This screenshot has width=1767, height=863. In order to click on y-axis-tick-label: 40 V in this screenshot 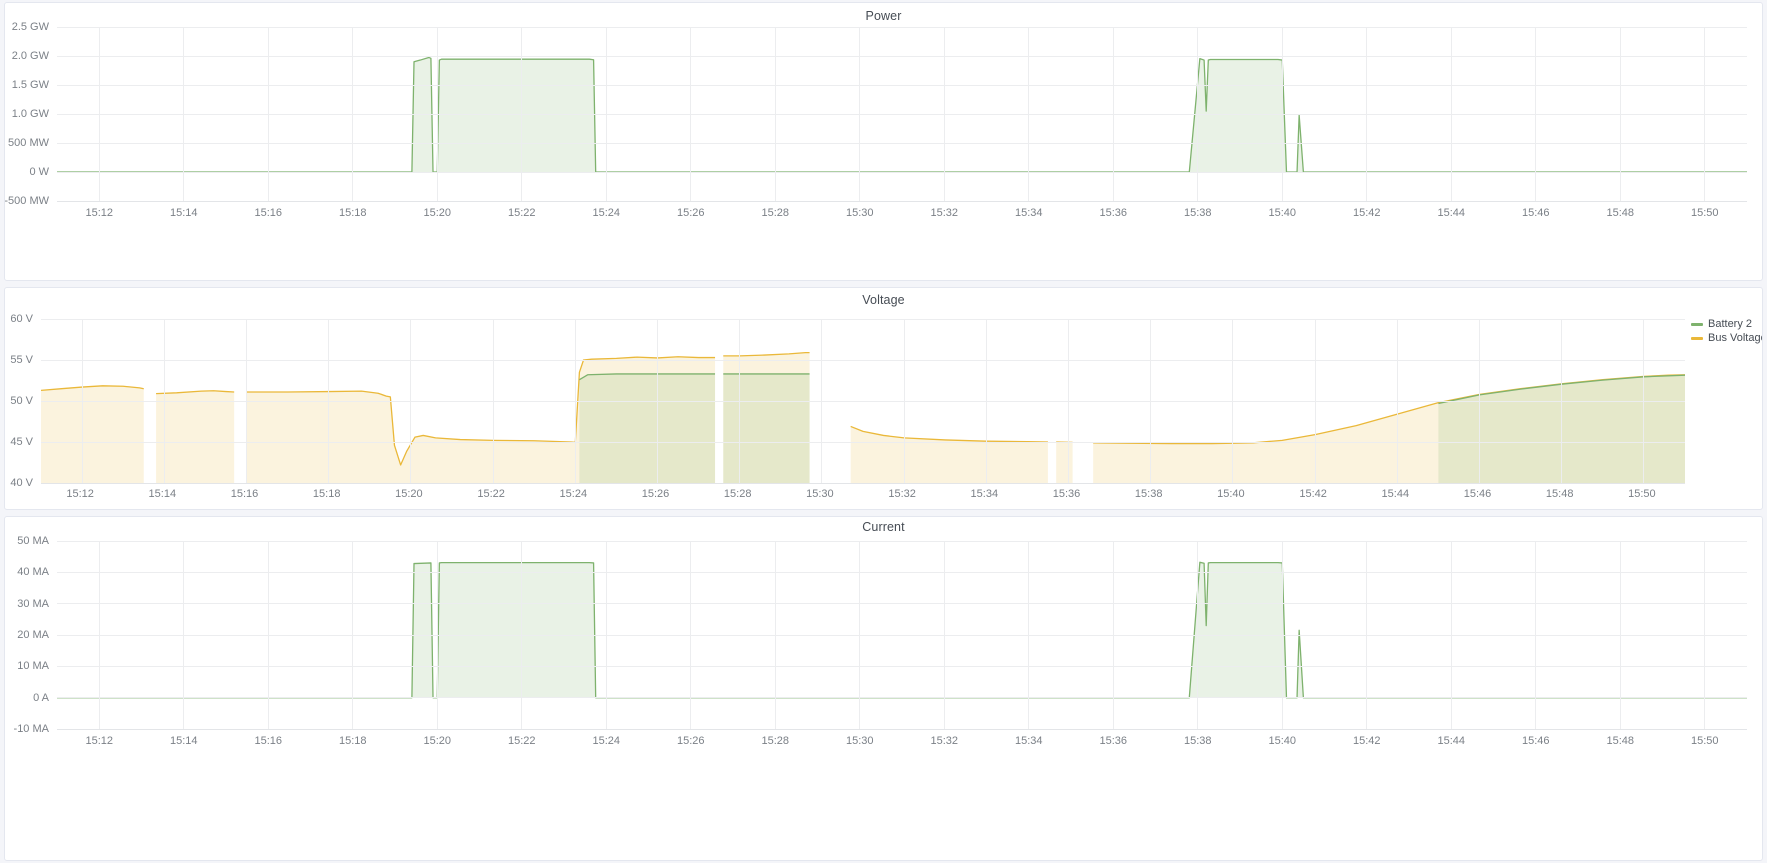, I will do `click(21, 483)`.